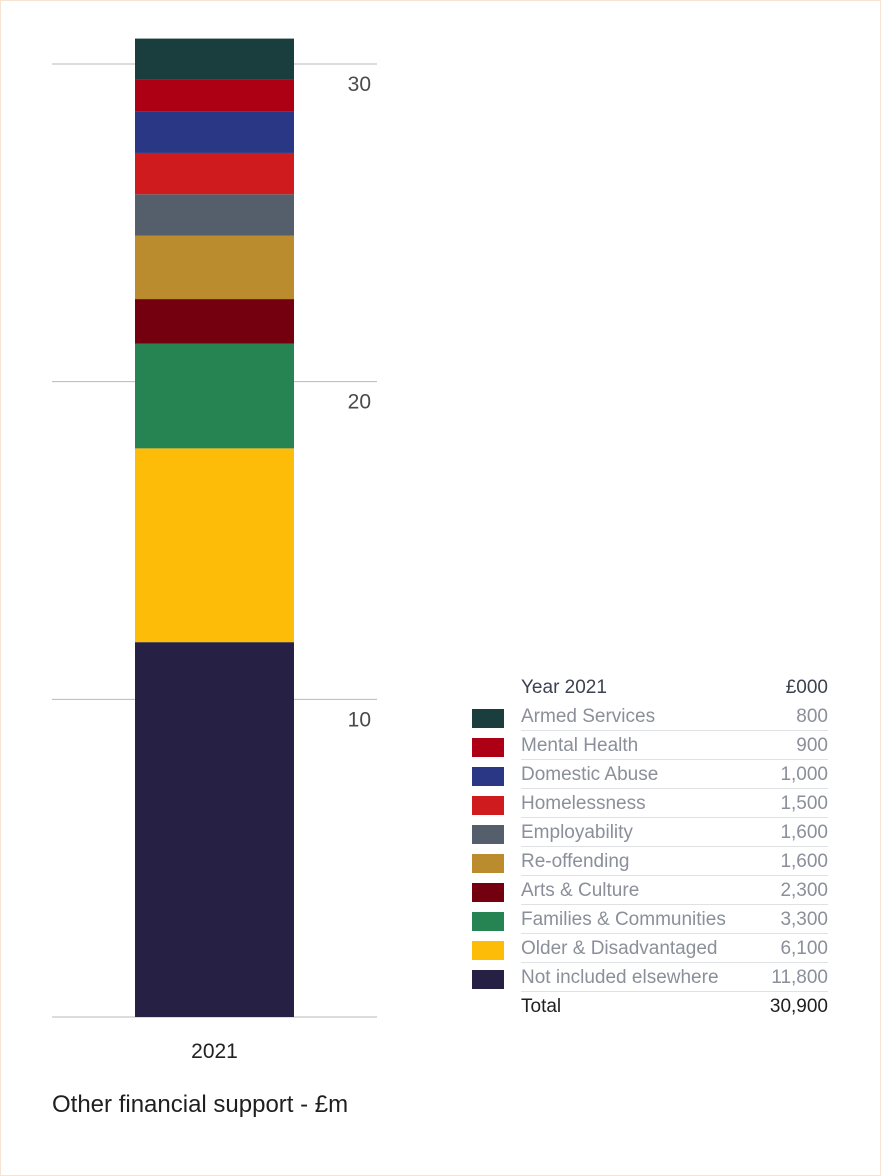 Image resolution: width=881 pixels, height=1176 pixels. What do you see at coordinates (798, 1006) in the screenshot?
I see `legend-total-value: 30,900` at bounding box center [798, 1006].